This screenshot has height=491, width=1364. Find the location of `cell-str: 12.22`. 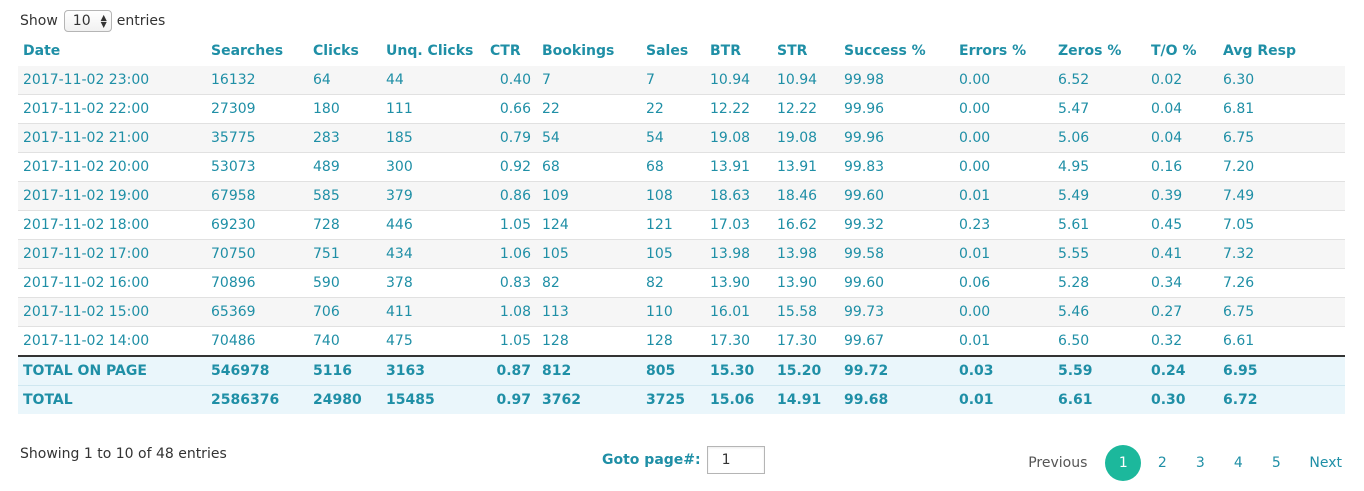

cell-str: 12.22 is located at coordinates (805, 109).